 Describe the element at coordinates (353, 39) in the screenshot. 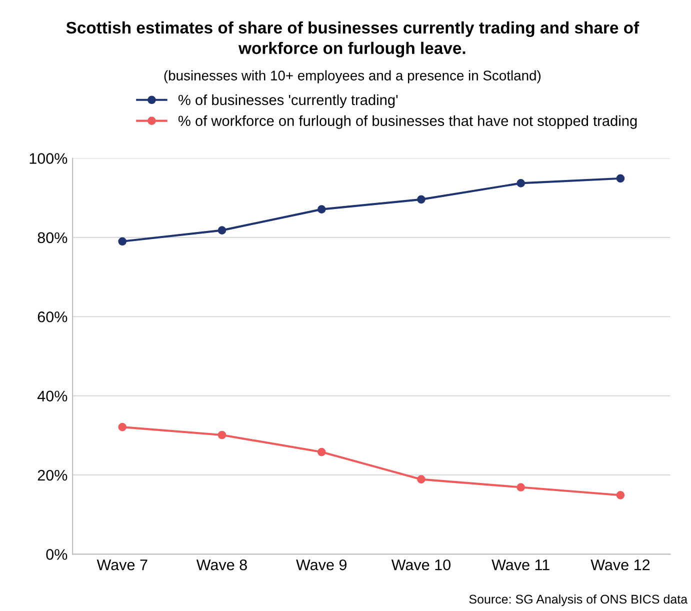

I see `chart-title: Scottish estimates of share of businesses currently trading and share of workforce on furlough leave.` at that location.